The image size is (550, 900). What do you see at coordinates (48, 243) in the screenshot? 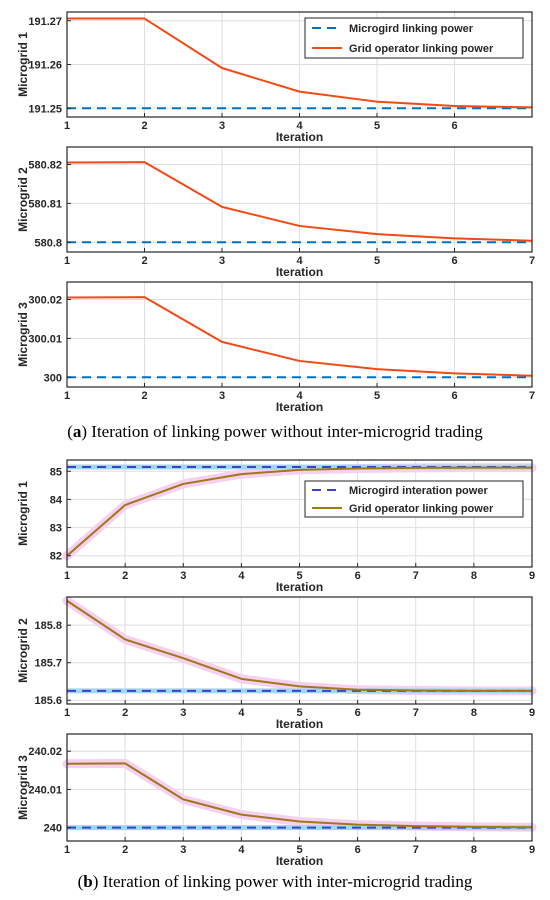
I see `y-tick-label: 580.8` at bounding box center [48, 243].